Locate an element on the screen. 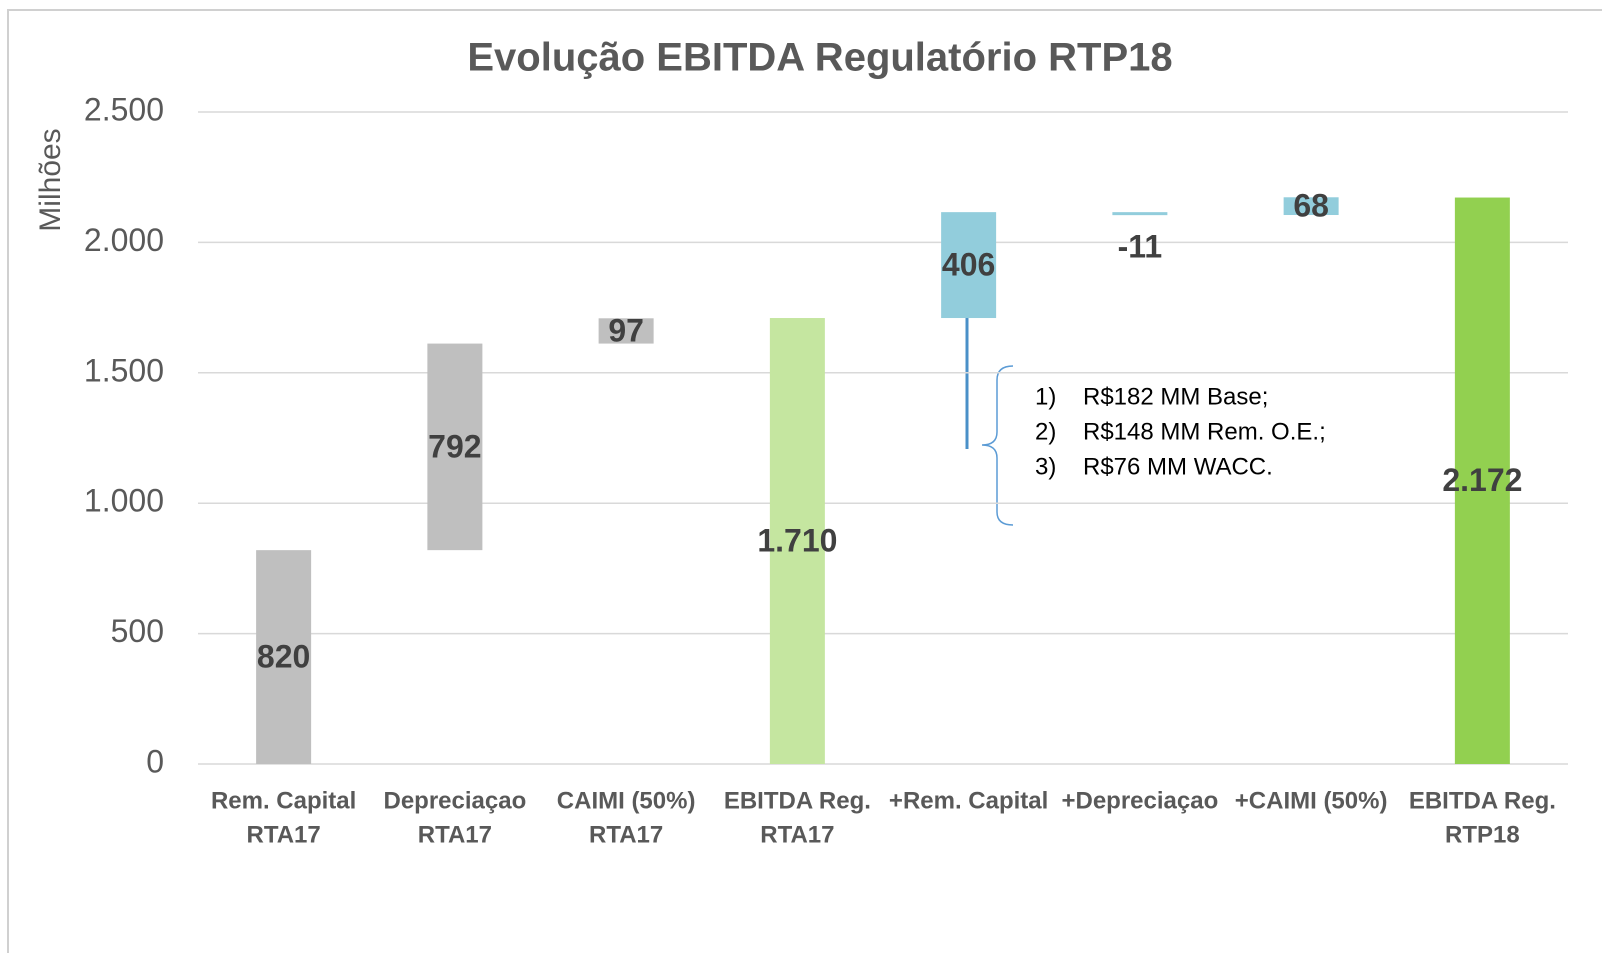 This screenshot has width=1602, height=953. data-label: 406 is located at coordinates (968, 265).